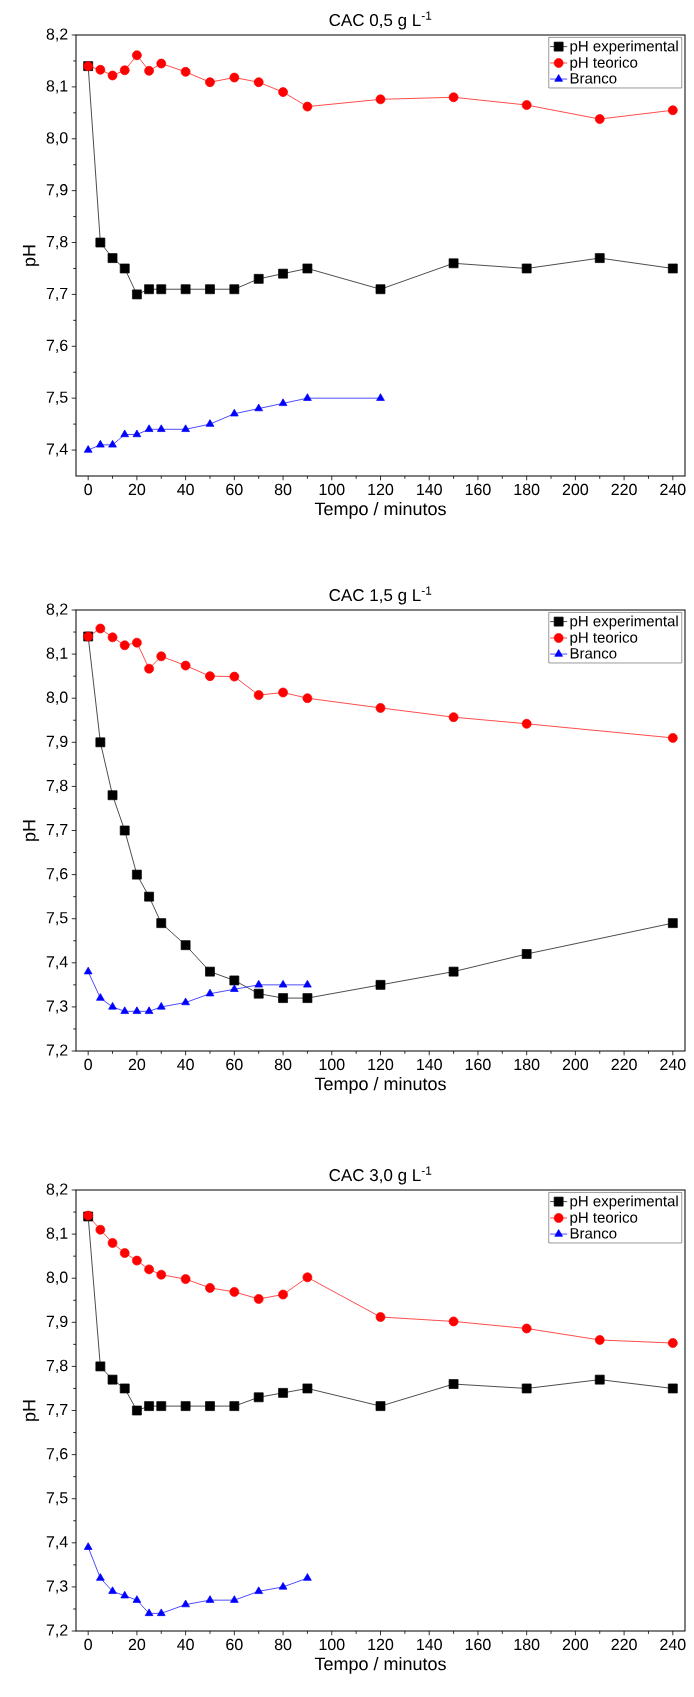 The image size is (694, 1697). Describe the element at coordinates (380, 595) in the screenshot. I see `chart-title: CAC 1,5 g L$^{-1}$` at that location.